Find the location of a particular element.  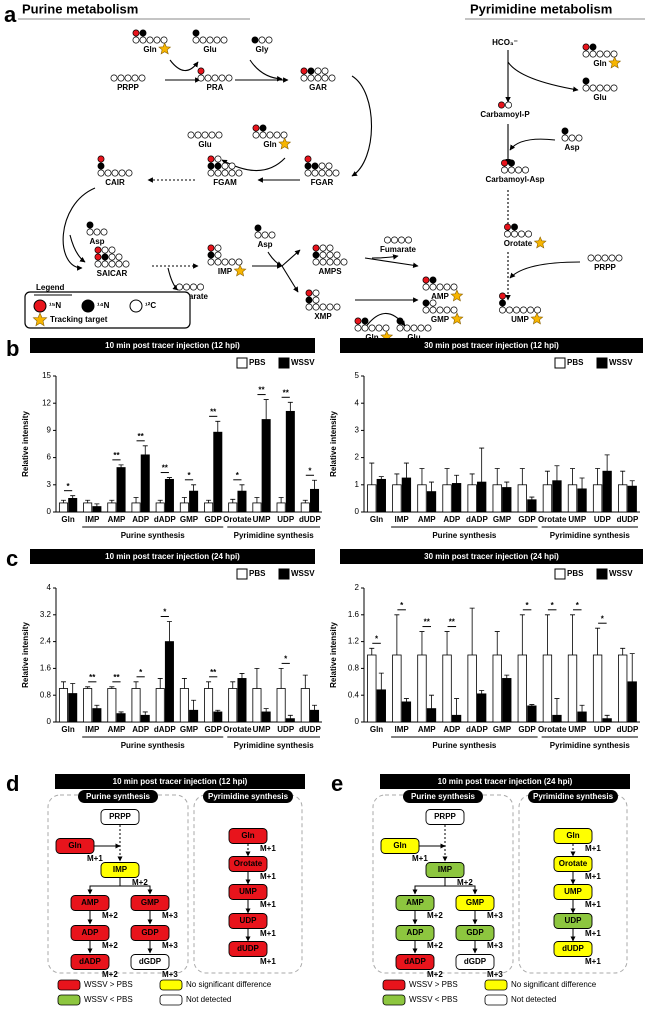

y-tick-label: 0 is located at coordinates (357, 511).